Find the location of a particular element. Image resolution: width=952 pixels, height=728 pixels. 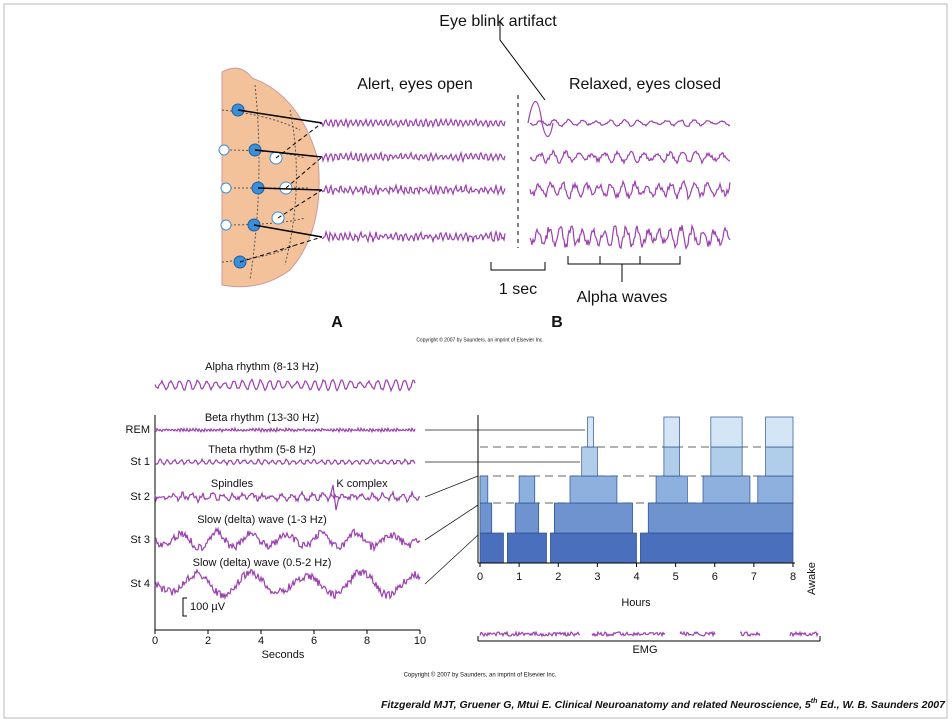

label: Alpha waves is located at coordinates (622, 297).